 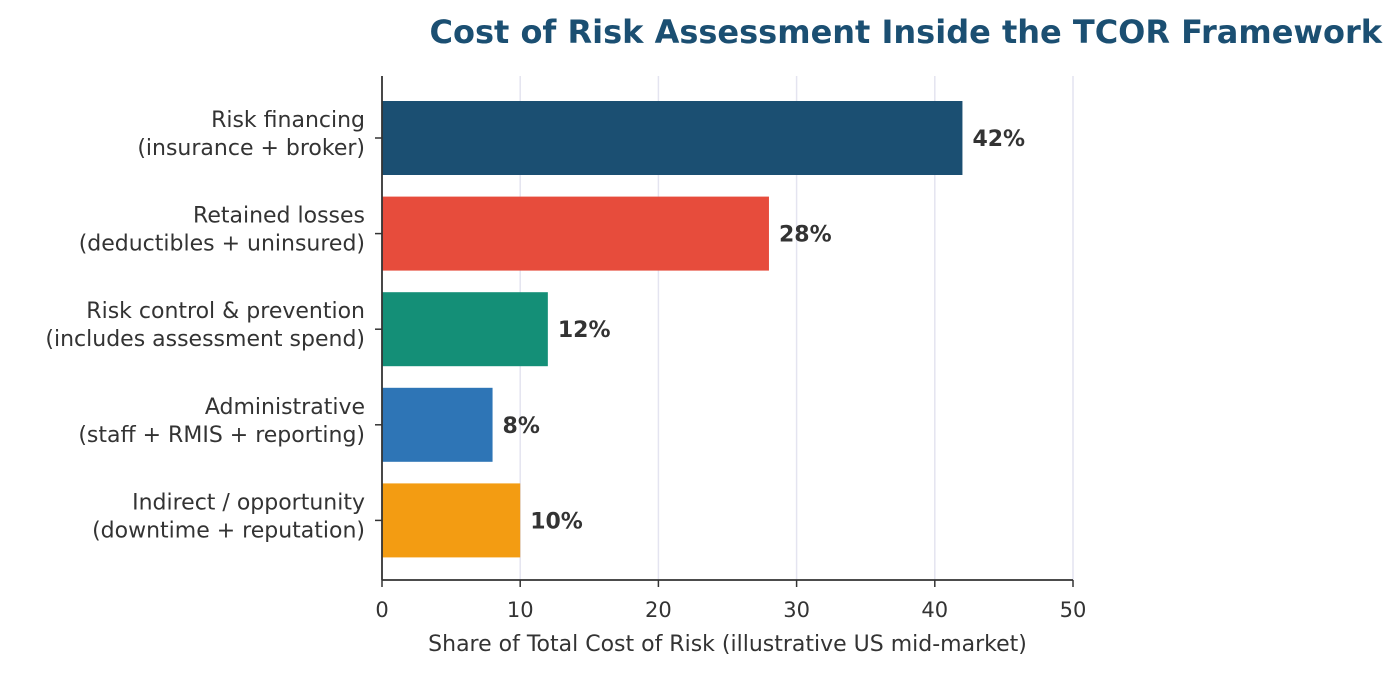 What do you see at coordinates (251, 134) in the screenshot?
I see `category-label: Risk financing (insurance + broker)` at bounding box center [251, 134].